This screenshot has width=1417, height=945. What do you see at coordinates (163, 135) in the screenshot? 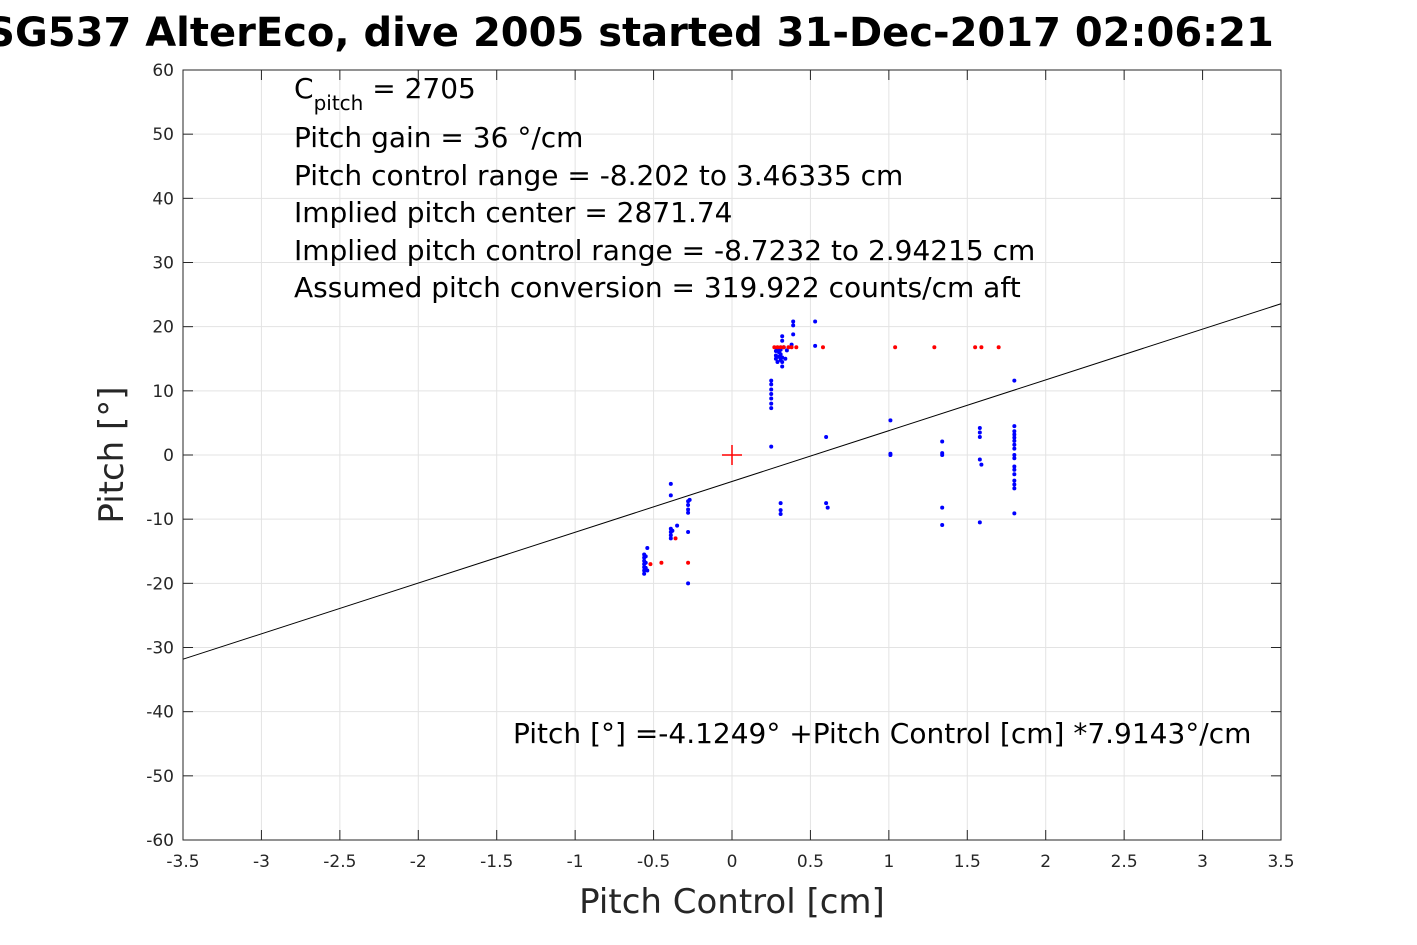
I see `y-tick-label: 50` at bounding box center [163, 135].